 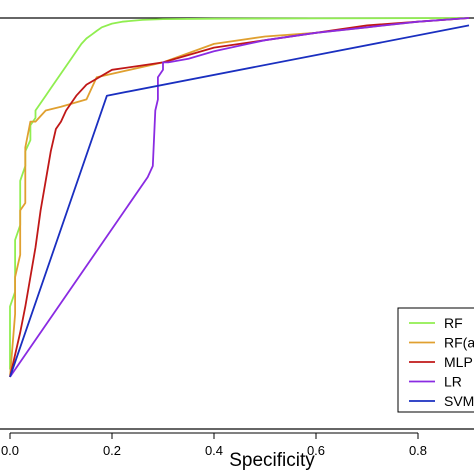 I want to click on x-axis: 0.0 0.2 0.4 0.6 0.8, so click(x=214, y=445).